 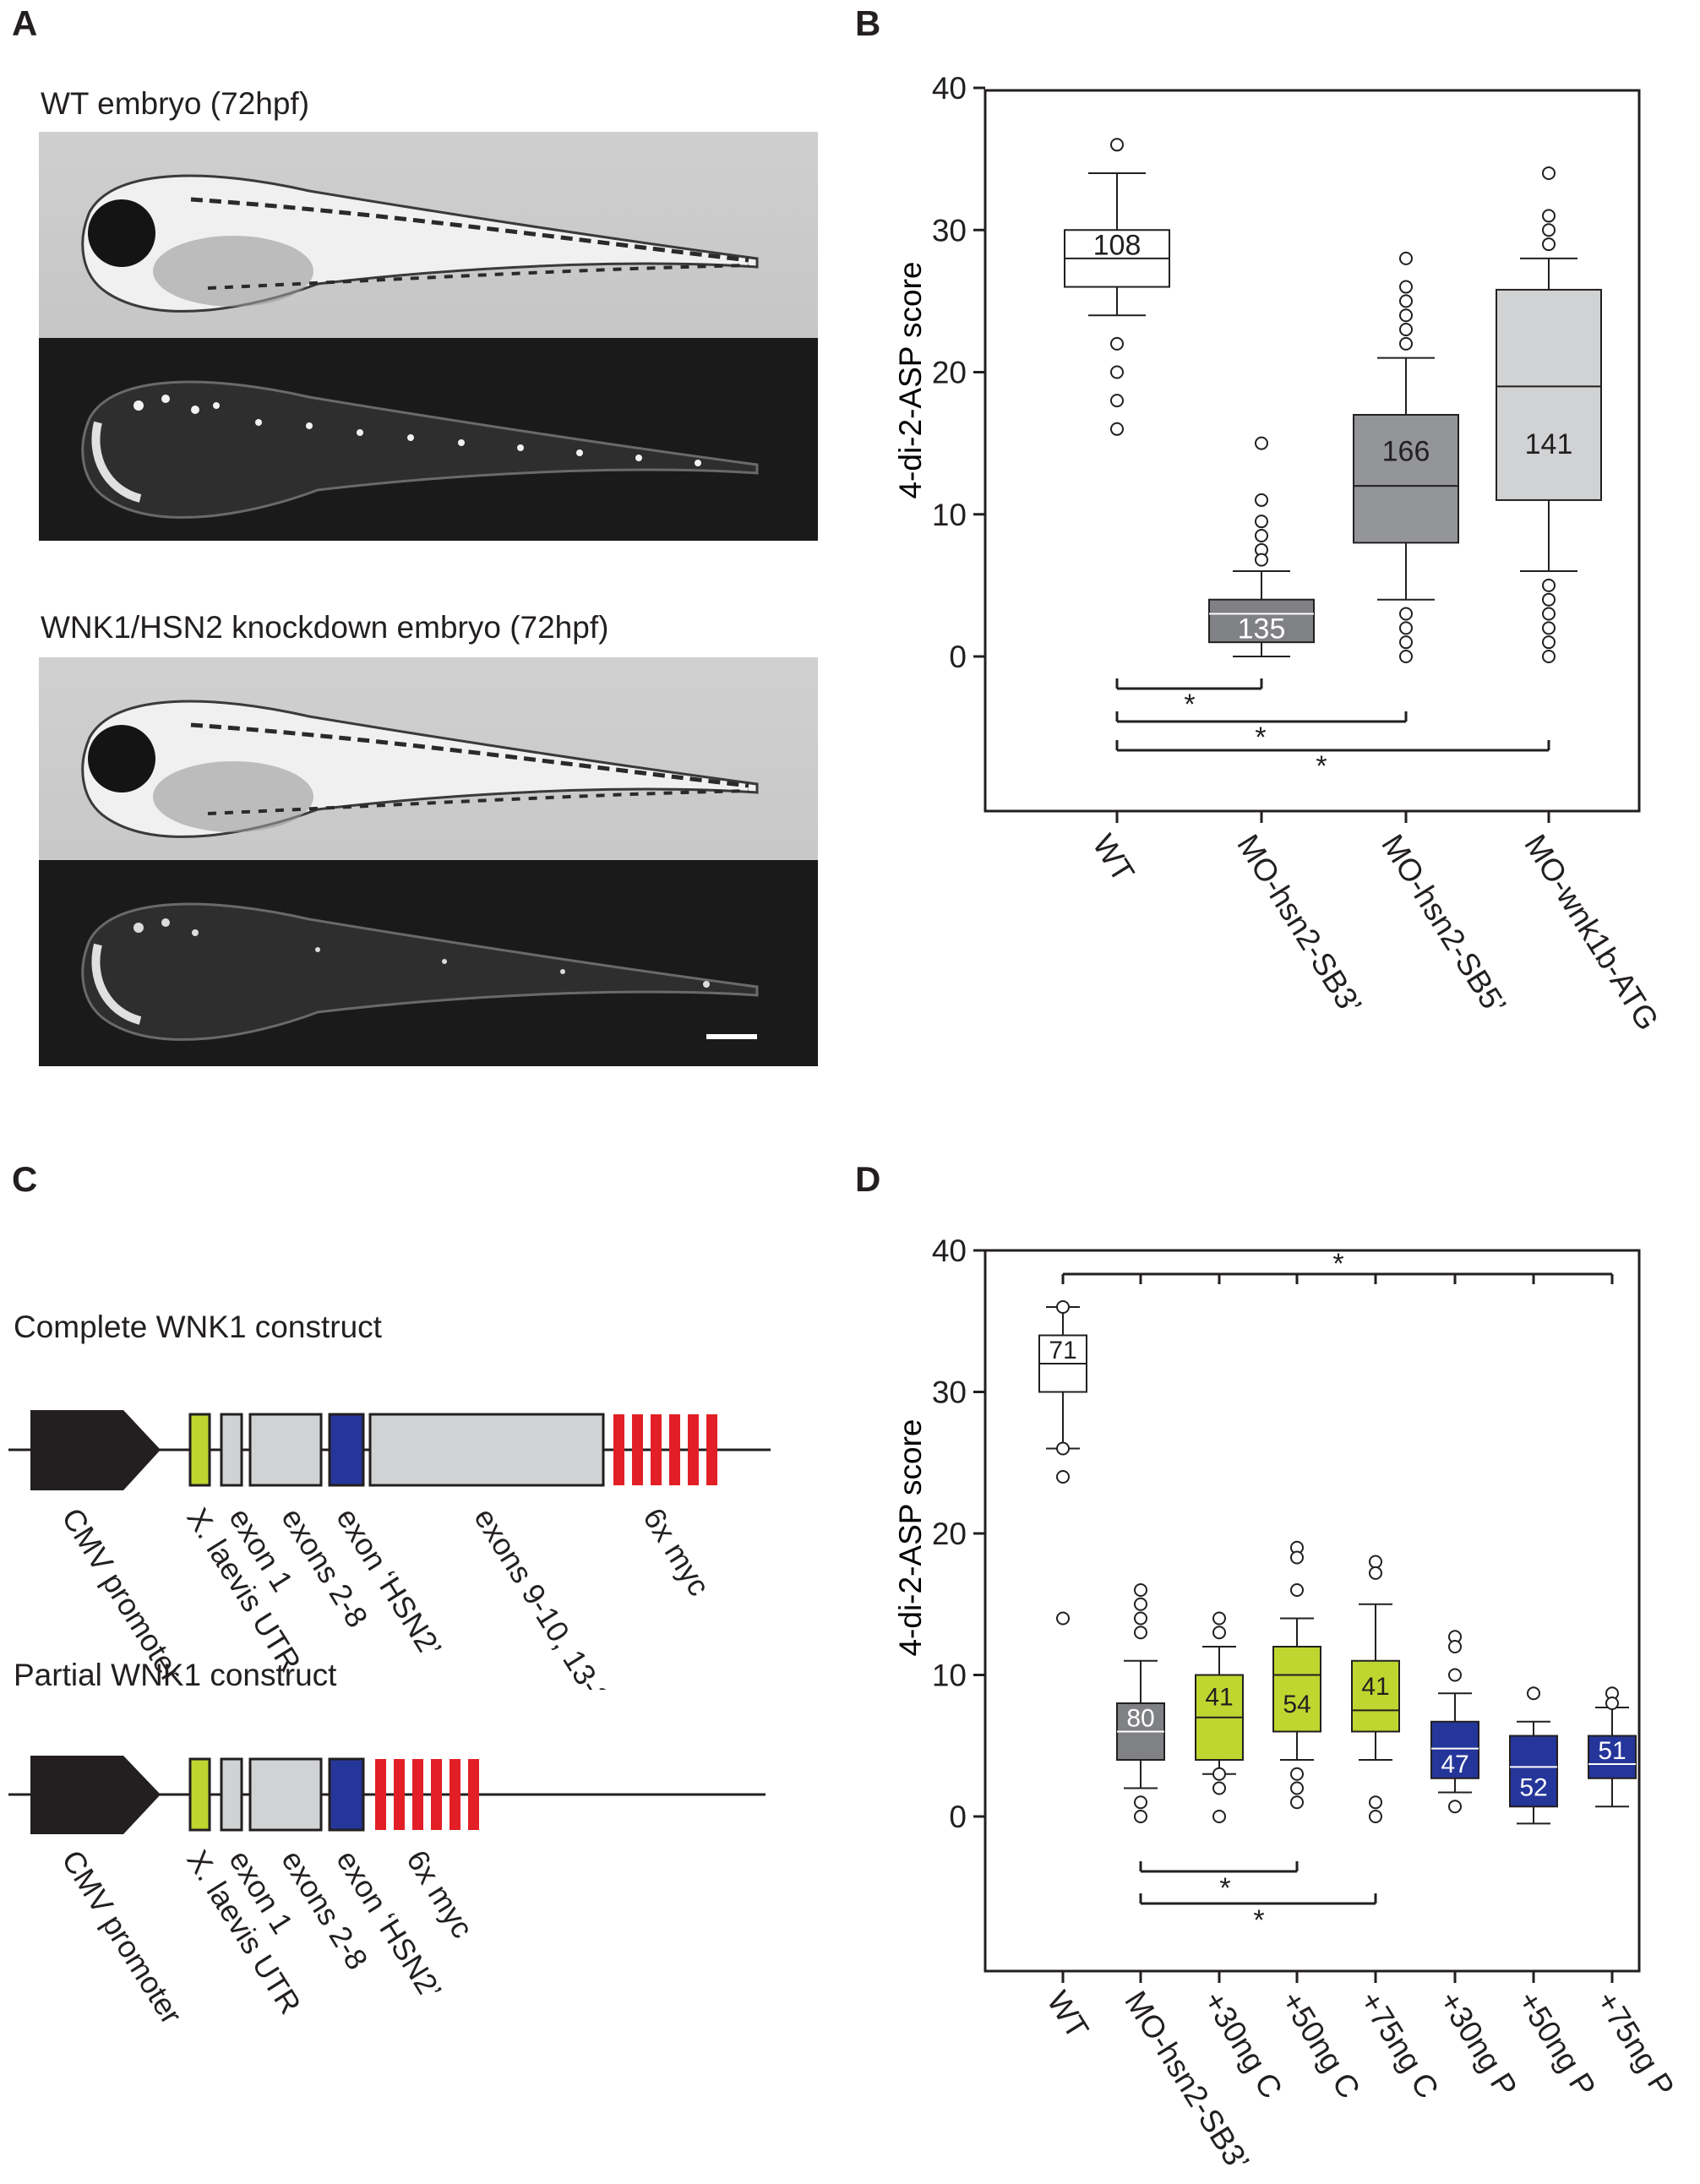 What do you see at coordinates (25, 23) in the screenshot?
I see `panel-label-a: A` at bounding box center [25, 23].